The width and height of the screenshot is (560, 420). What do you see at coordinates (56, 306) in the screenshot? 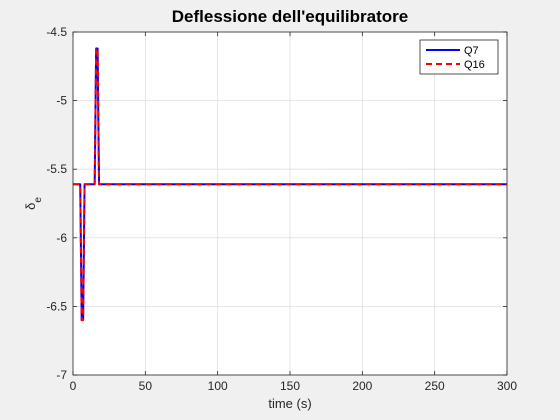
I see `y-tick-label: -6.5` at bounding box center [56, 306].